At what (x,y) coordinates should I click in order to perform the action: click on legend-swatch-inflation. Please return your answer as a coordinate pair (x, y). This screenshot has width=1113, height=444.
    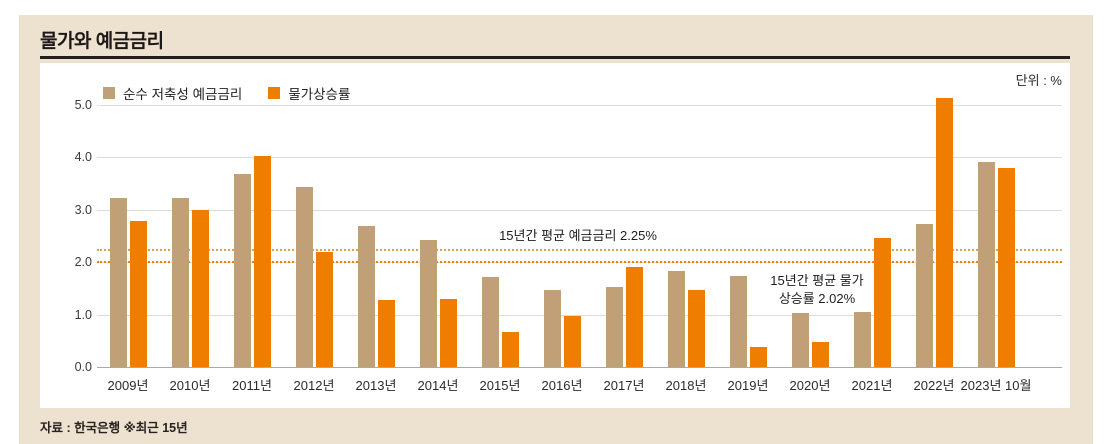
    Looking at the image, I should click on (274, 93).